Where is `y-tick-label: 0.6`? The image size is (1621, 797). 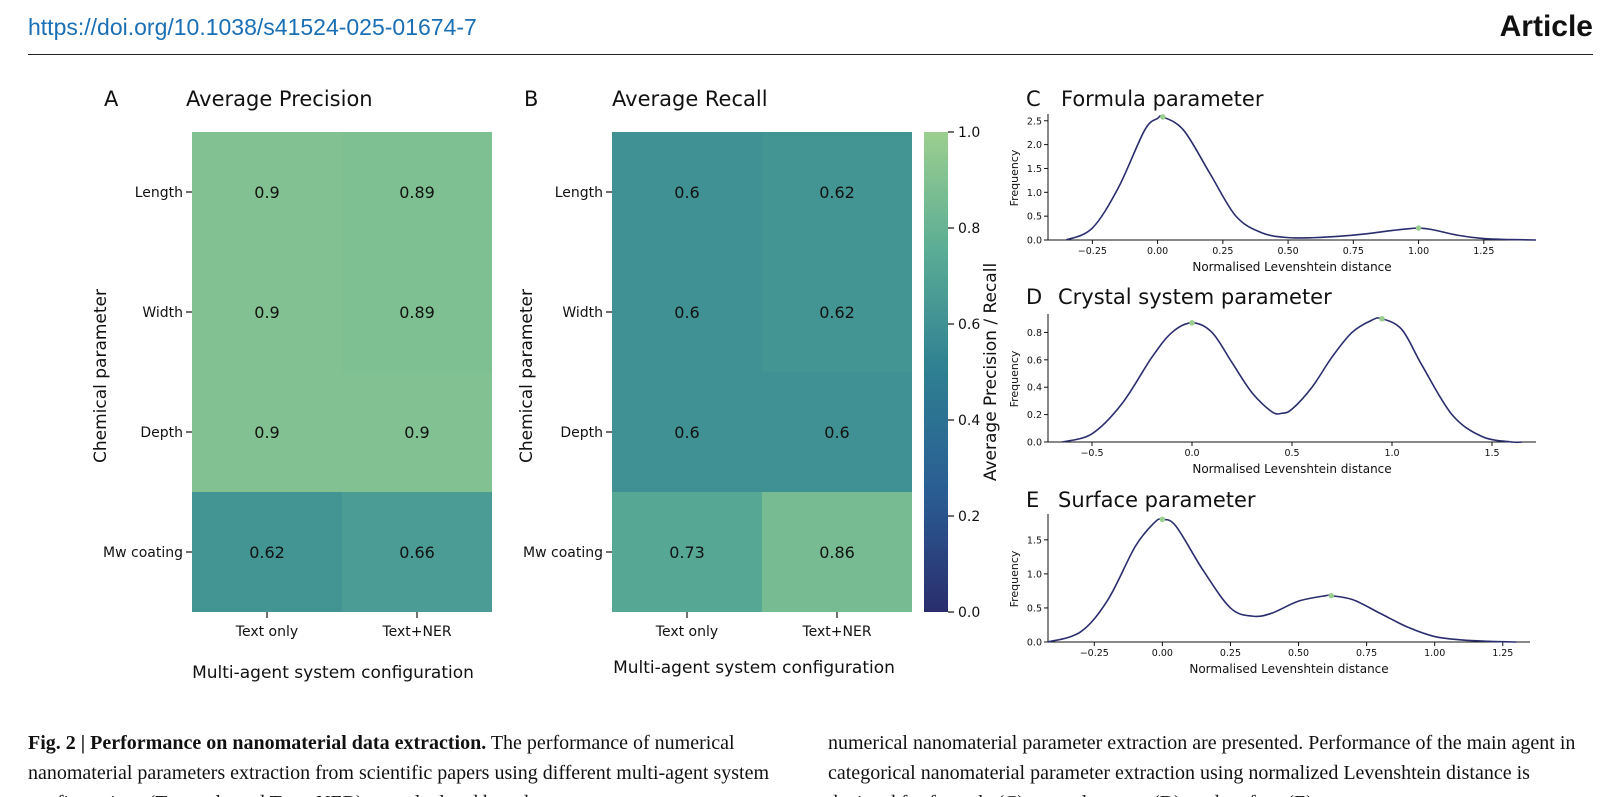
y-tick-label: 0.6 is located at coordinates (1034, 360).